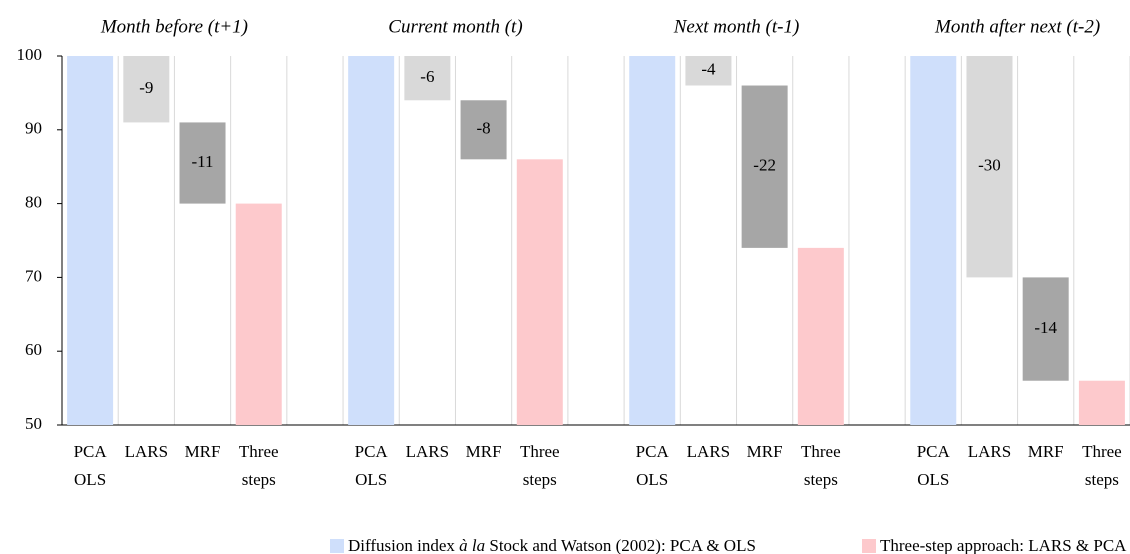 The width and height of the screenshot is (1130, 554). I want to click on y-tick-label: 60, so click(33, 349).